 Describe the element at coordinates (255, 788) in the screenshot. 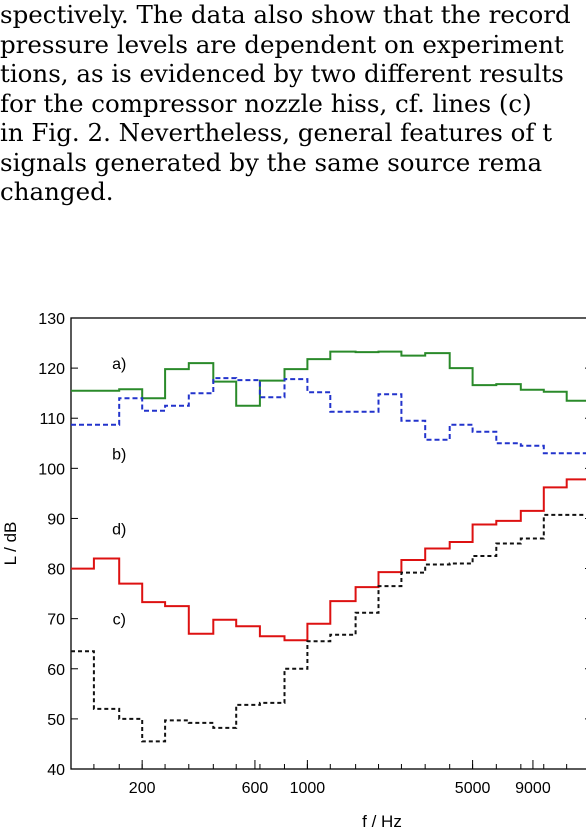

I see `x-tick-label: 600` at that location.